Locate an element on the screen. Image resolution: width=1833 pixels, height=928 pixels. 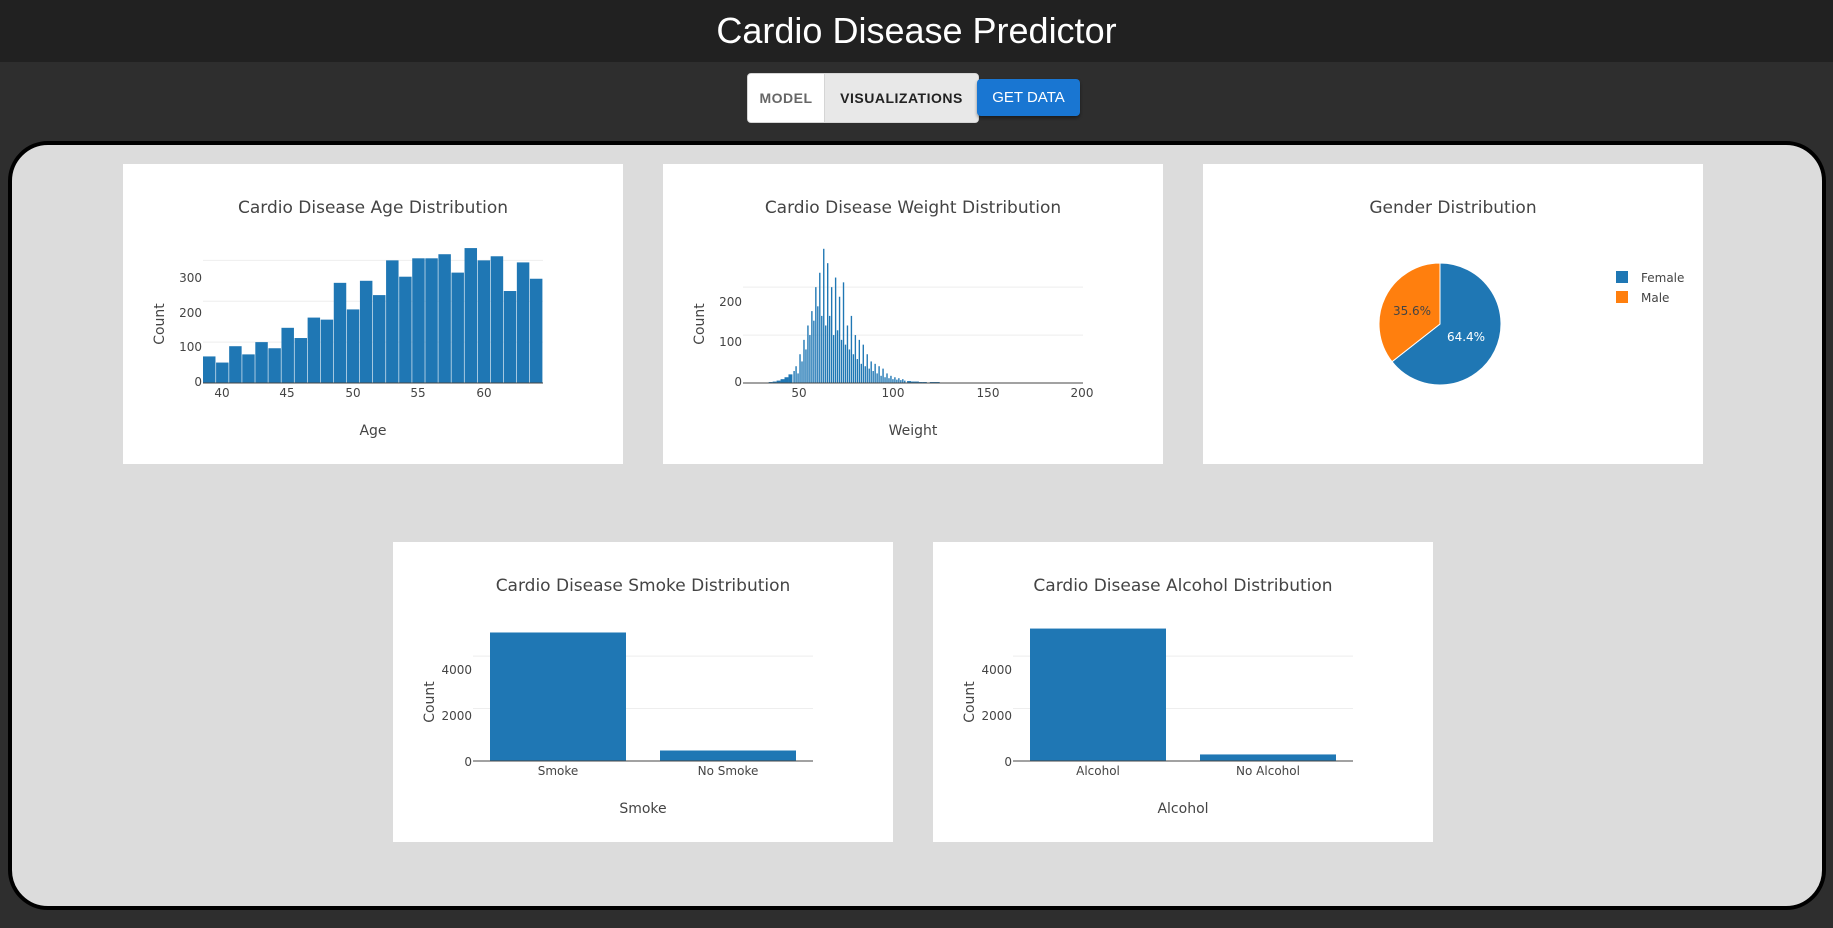
legend-label-female: Female is located at coordinates (1662, 278).